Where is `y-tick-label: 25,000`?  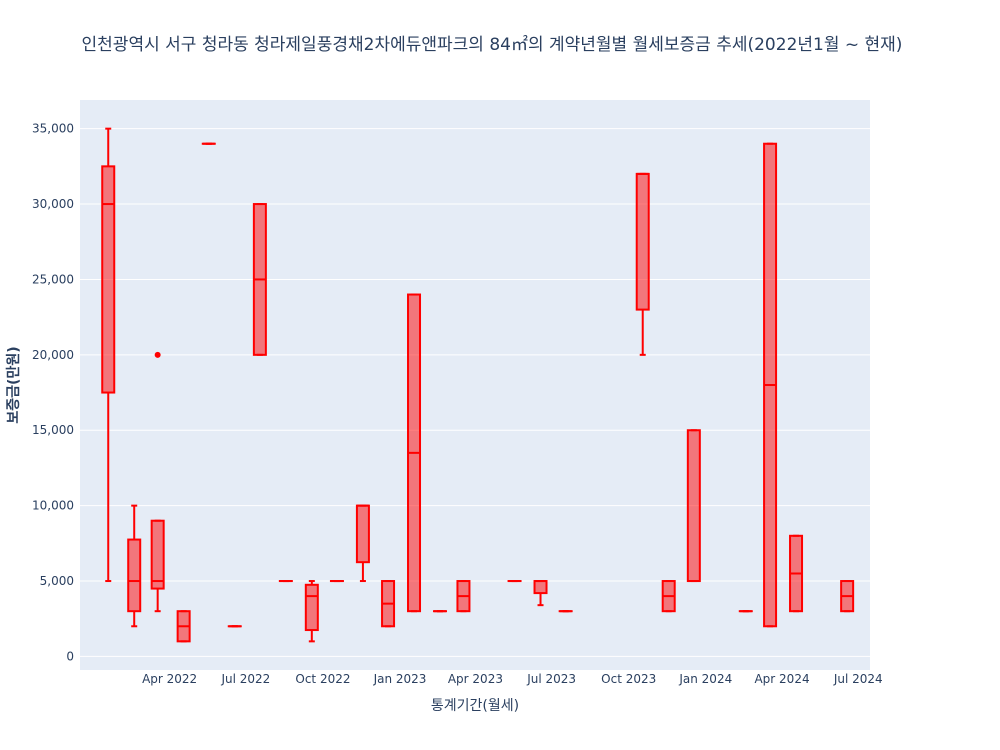 y-tick-label: 25,000 is located at coordinates (53, 279).